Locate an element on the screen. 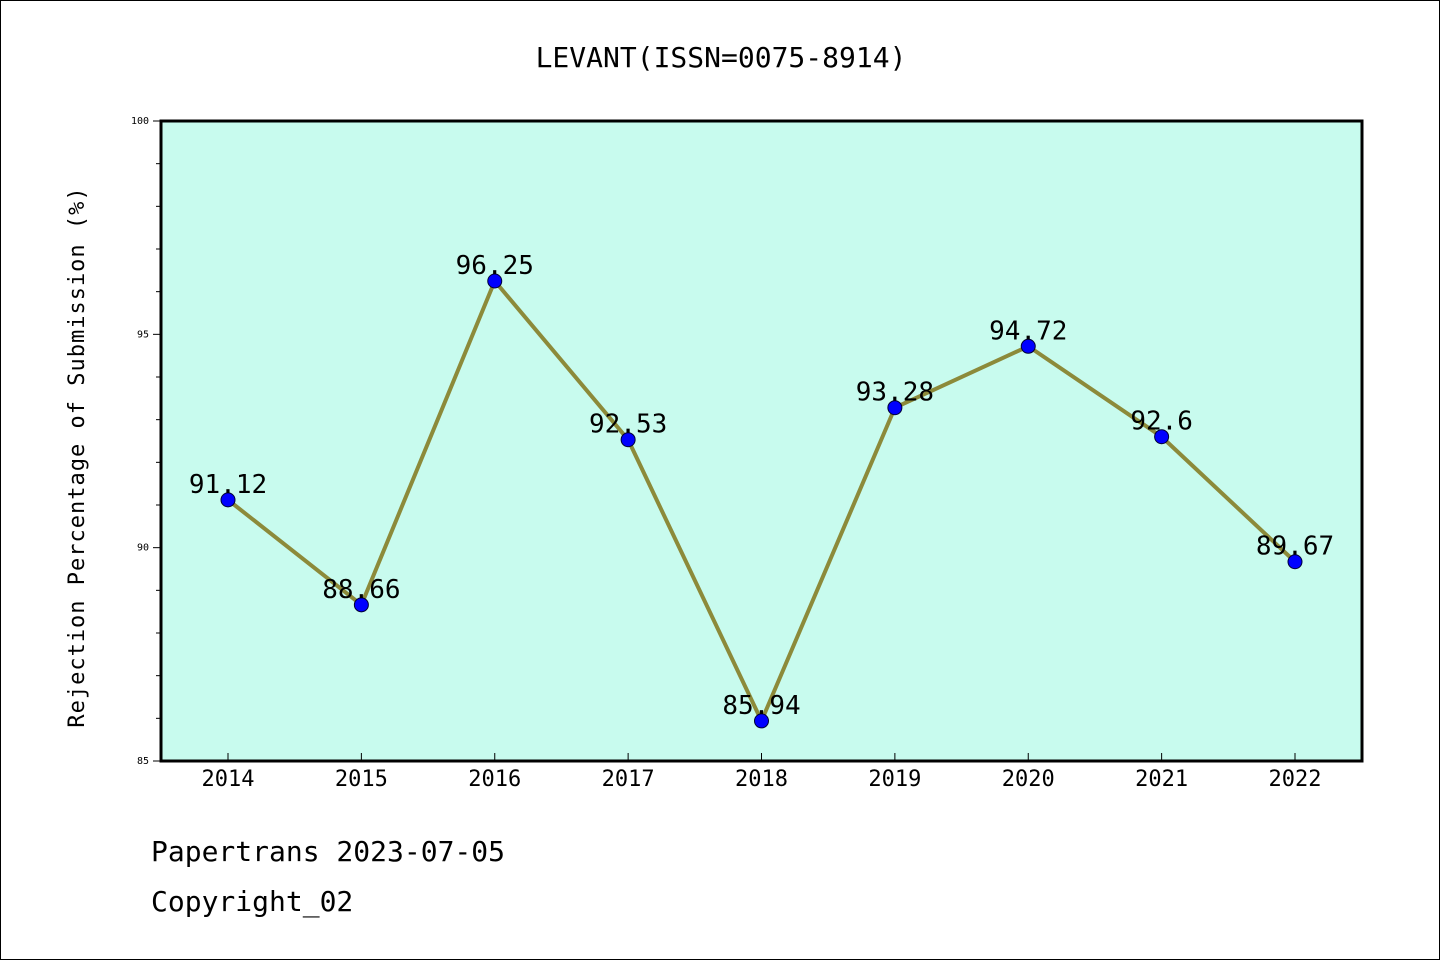  y-axis-ticks: 85 90 95 100 is located at coordinates (146, 441).